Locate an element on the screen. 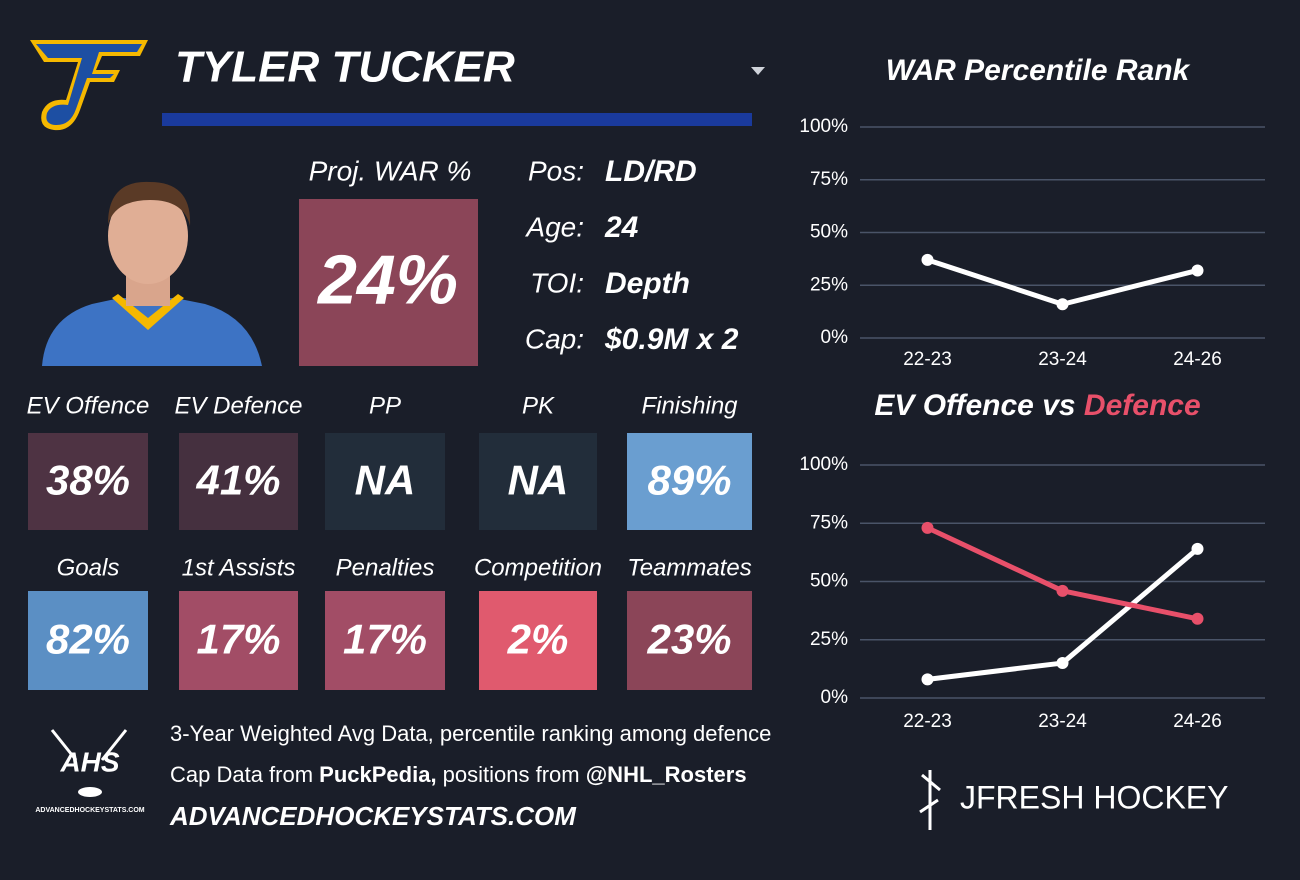 This screenshot has height=880, width=1300. info-label: Pos: is located at coordinates (556, 170).